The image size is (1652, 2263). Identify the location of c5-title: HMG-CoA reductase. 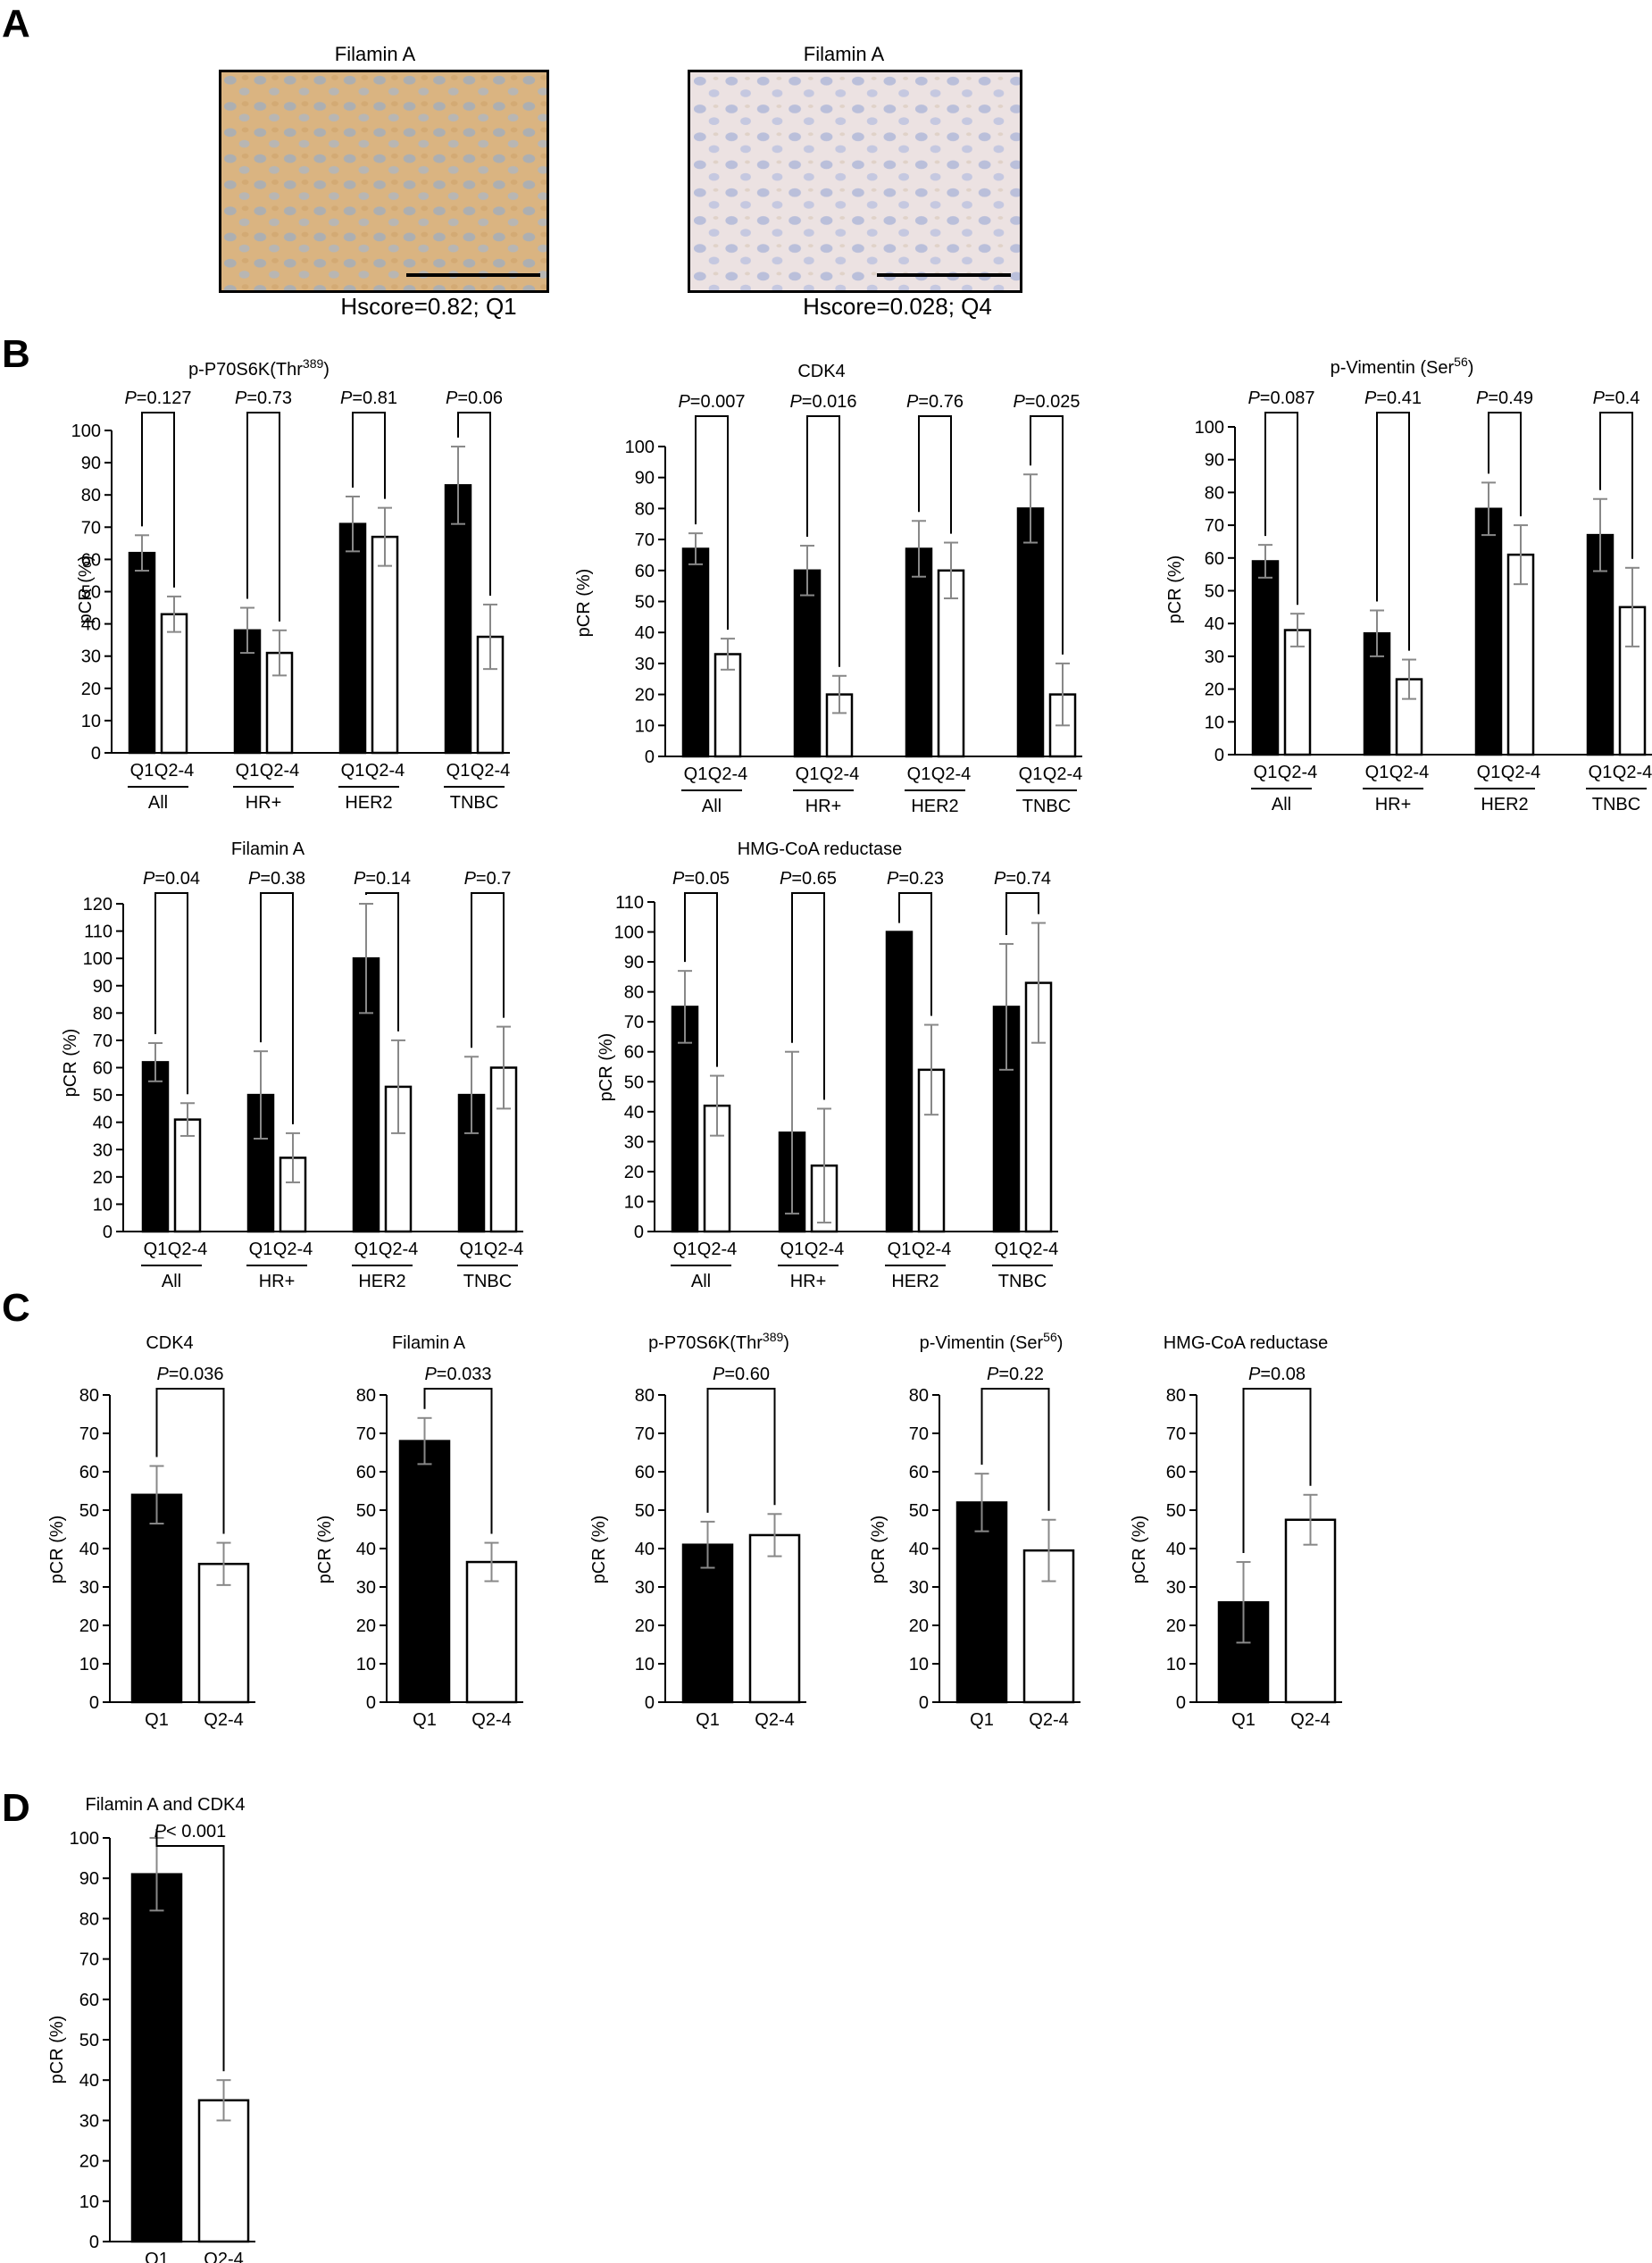
(1246, 1343).